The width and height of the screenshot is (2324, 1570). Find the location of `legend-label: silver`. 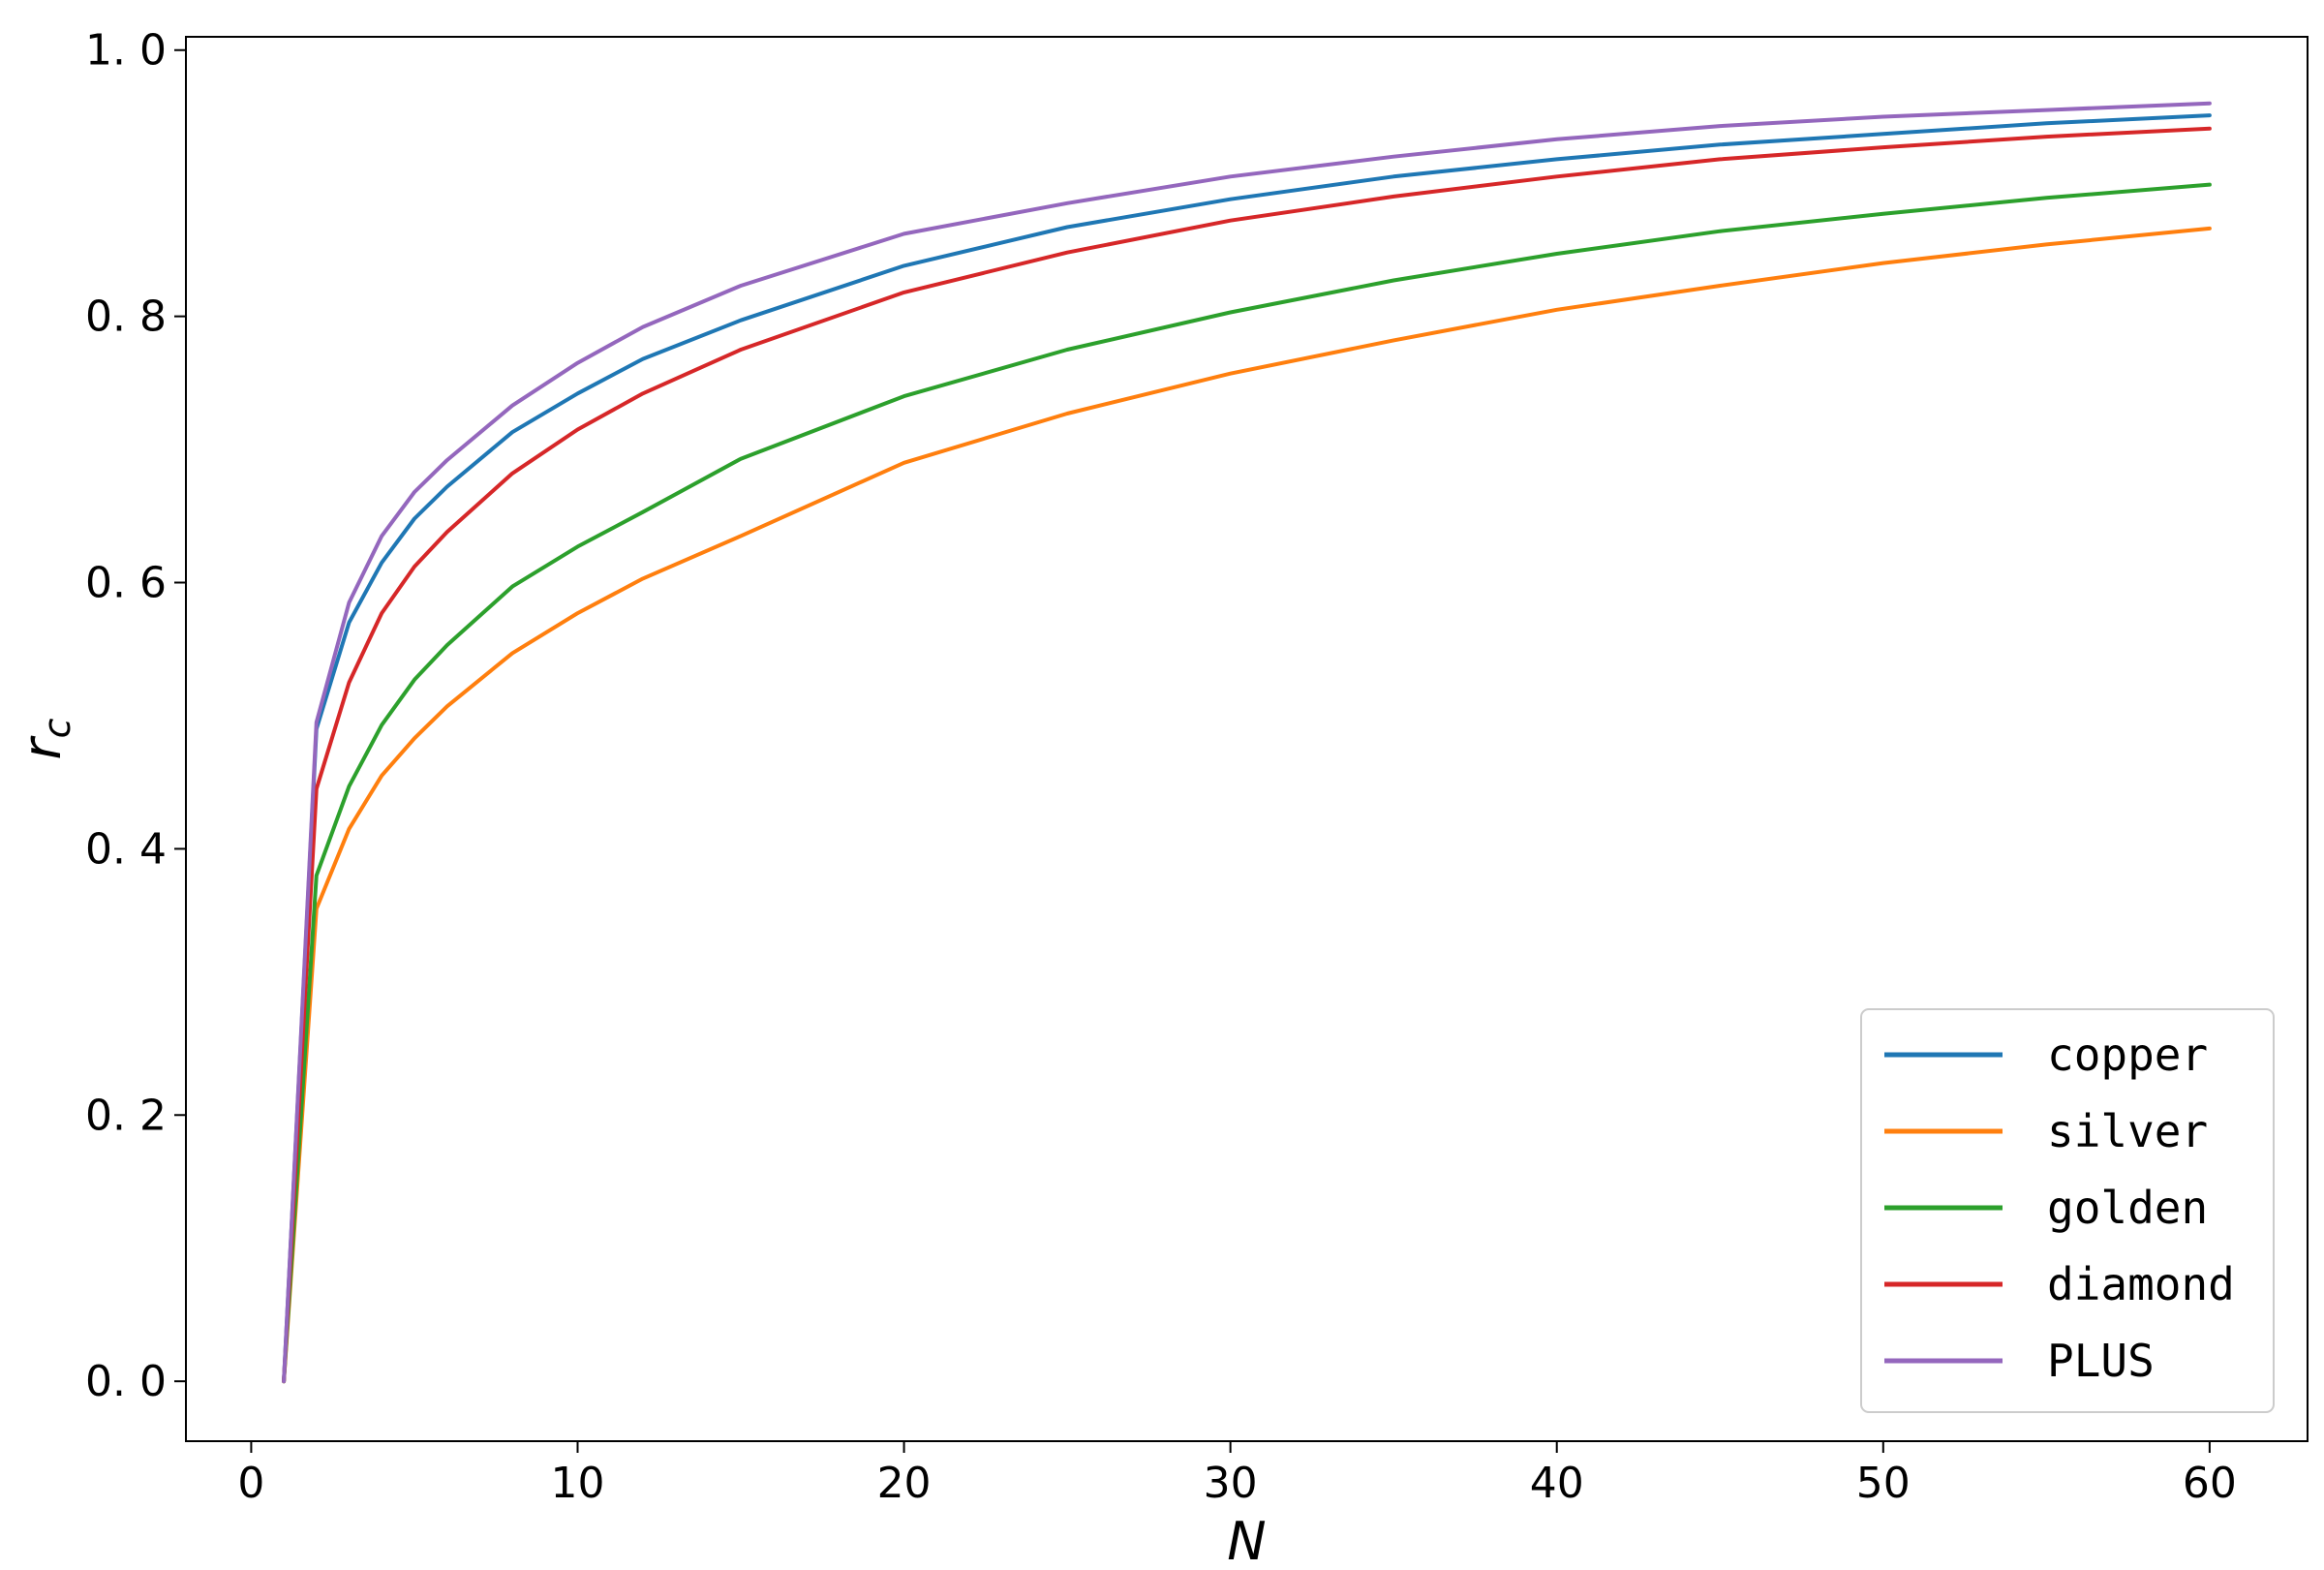

legend-label: silver is located at coordinates (2127, 1131).